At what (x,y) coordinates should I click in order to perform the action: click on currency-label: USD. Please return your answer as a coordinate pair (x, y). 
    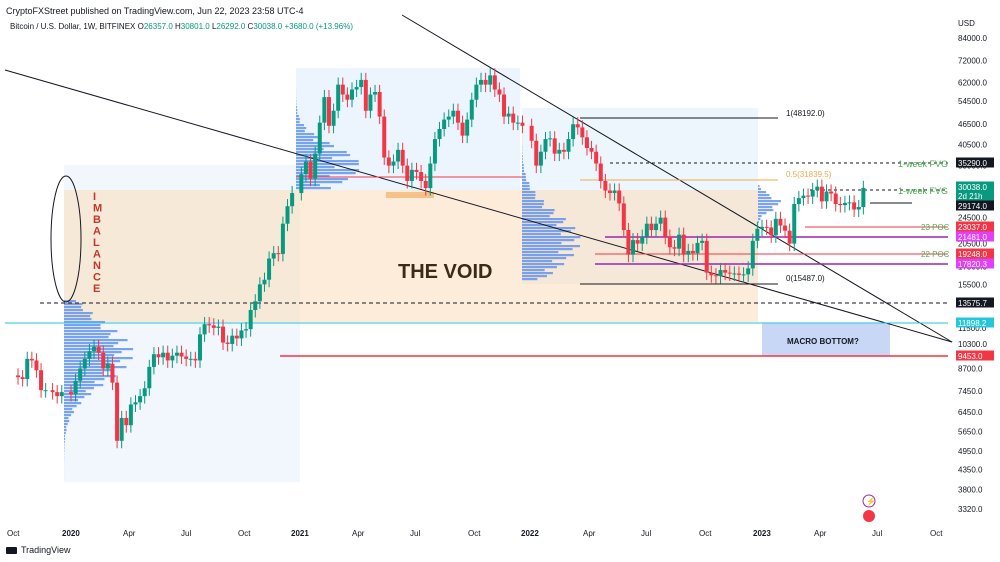
    Looking at the image, I should click on (966, 23).